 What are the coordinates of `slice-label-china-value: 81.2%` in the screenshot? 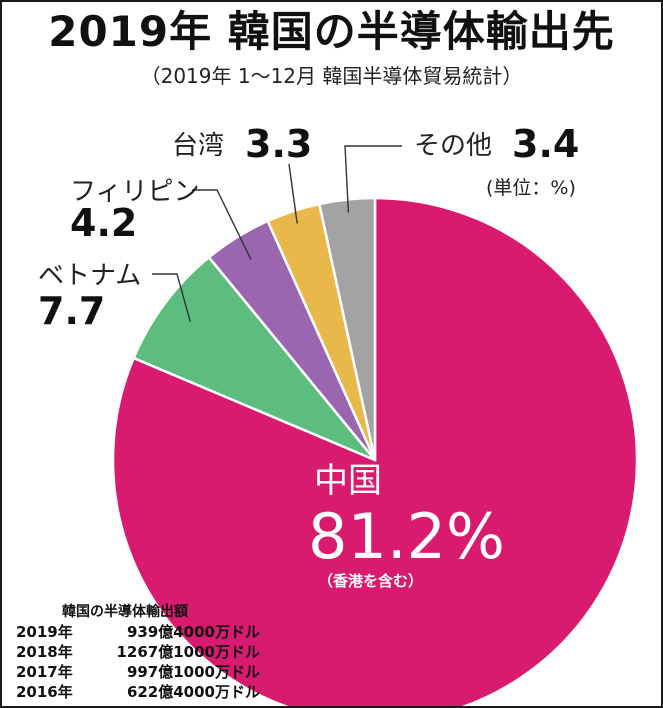 It's located at (406, 536).